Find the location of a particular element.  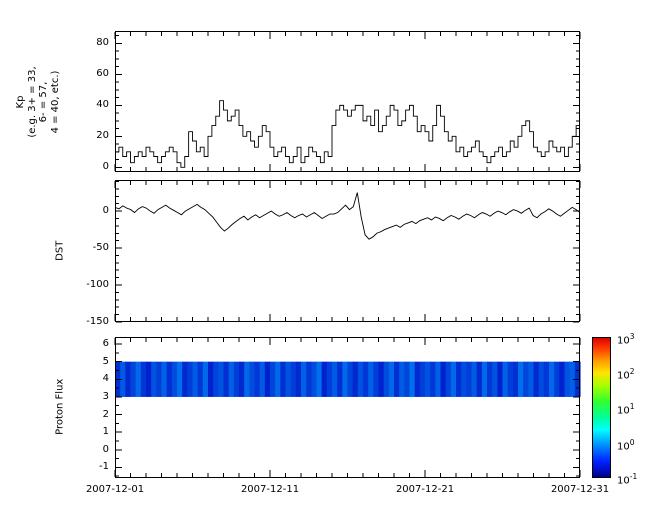

x-tick-label: 2007-12-01 is located at coordinates (115, 489).